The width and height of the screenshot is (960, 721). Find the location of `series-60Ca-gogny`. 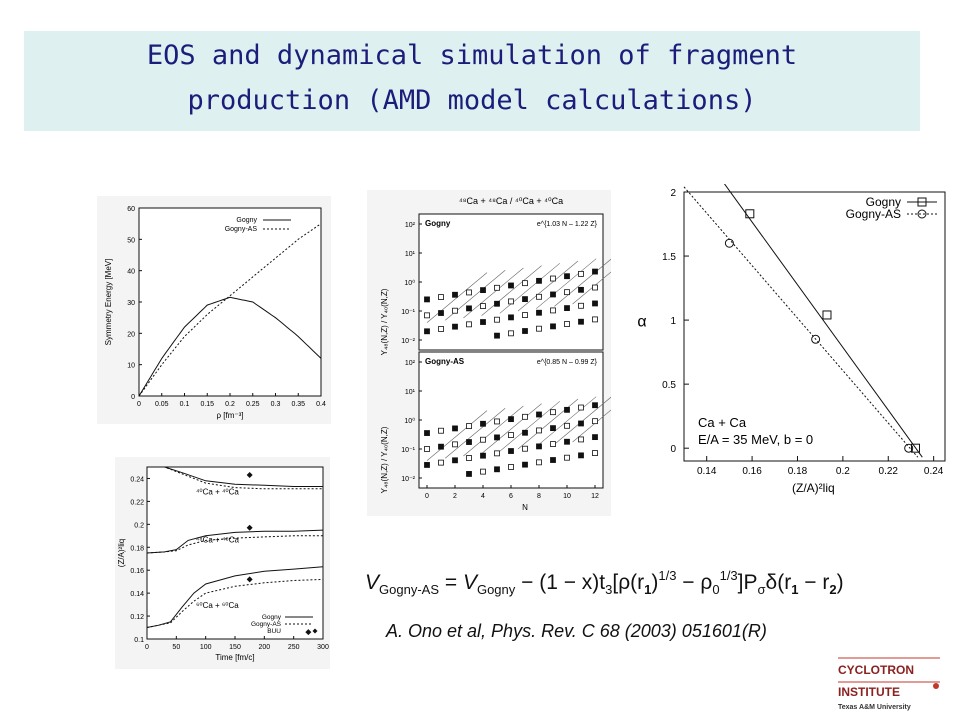

series-60Ca-gogny is located at coordinates (235, 597).